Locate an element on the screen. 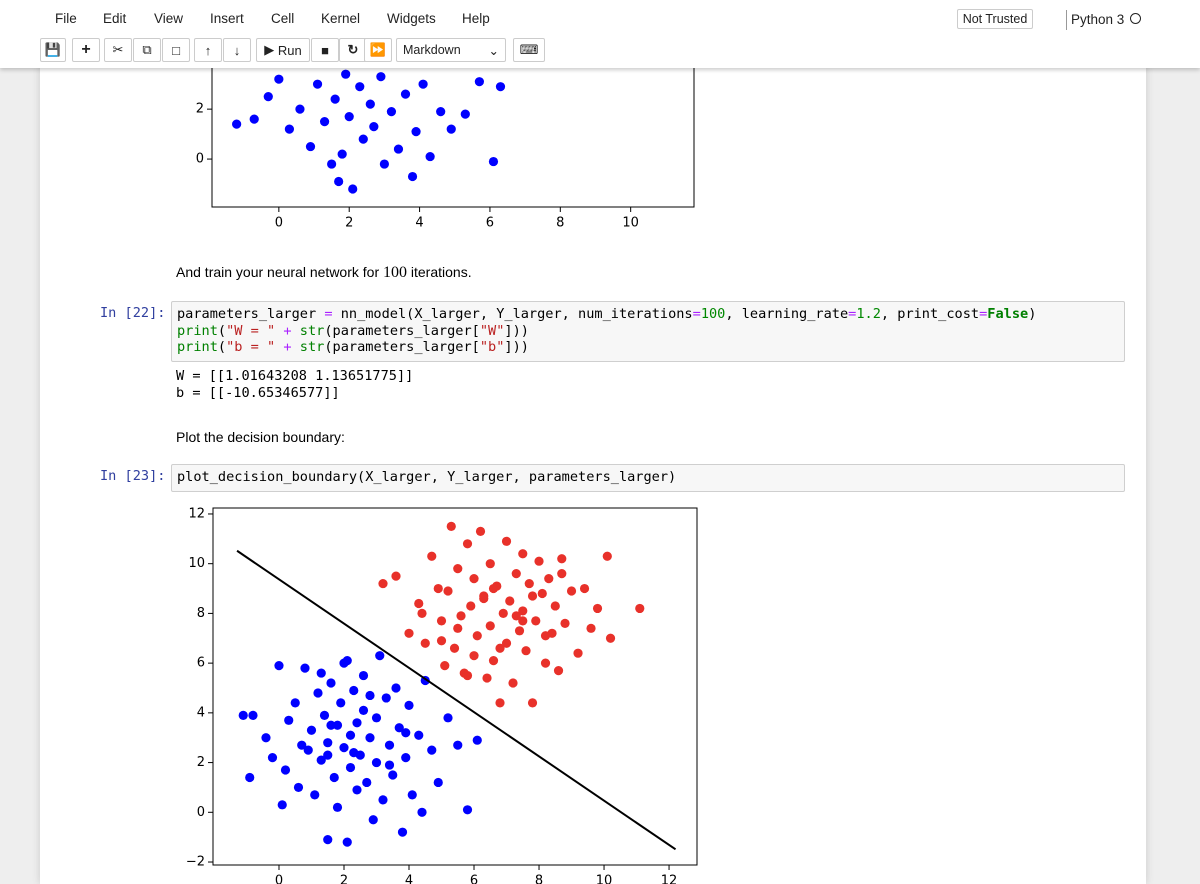 This screenshot has height=884, width=1200. move-down-button: ↓ is located at coordinates (237, 50).